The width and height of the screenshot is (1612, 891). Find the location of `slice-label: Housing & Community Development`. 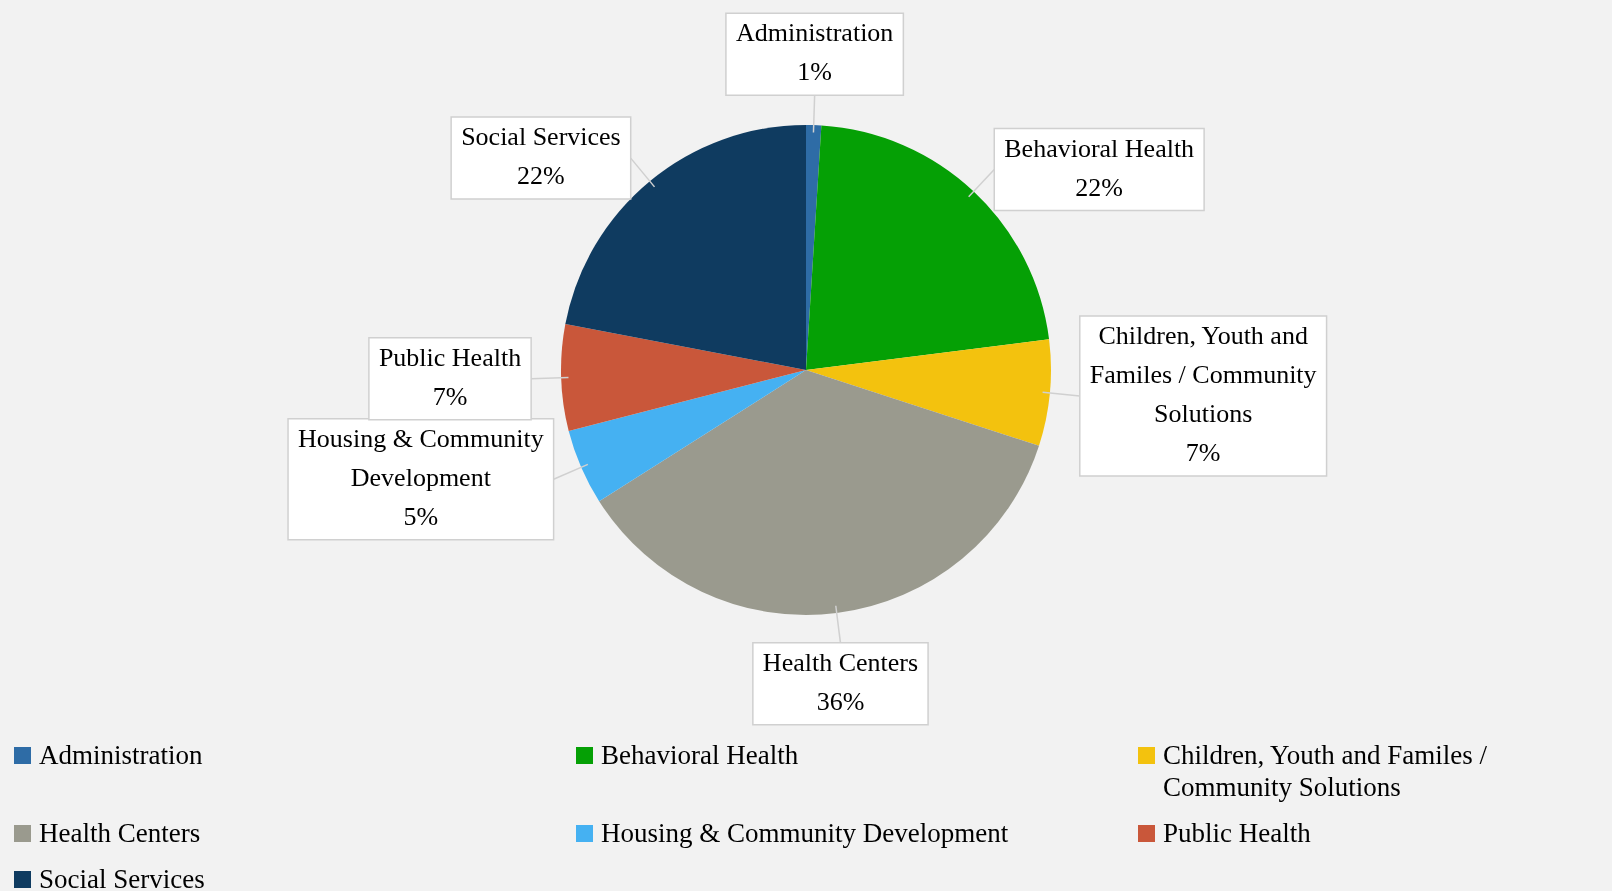

slice-label: Housing & Community Development is located at coordinates (421, 458).